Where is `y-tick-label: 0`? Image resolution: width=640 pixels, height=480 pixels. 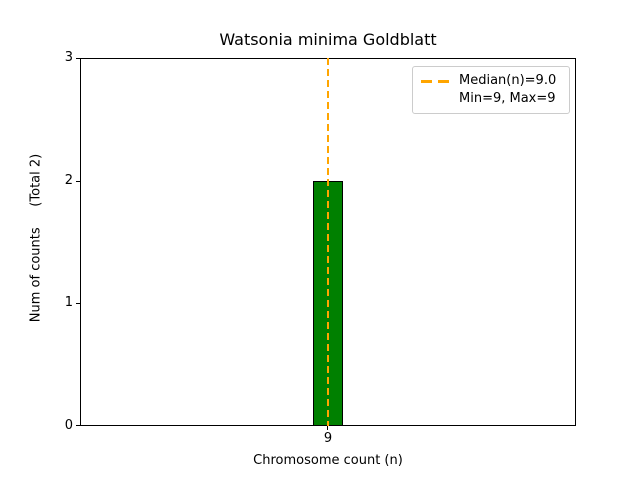
y-tick-label: 0 is located at coordinates (68, 425).